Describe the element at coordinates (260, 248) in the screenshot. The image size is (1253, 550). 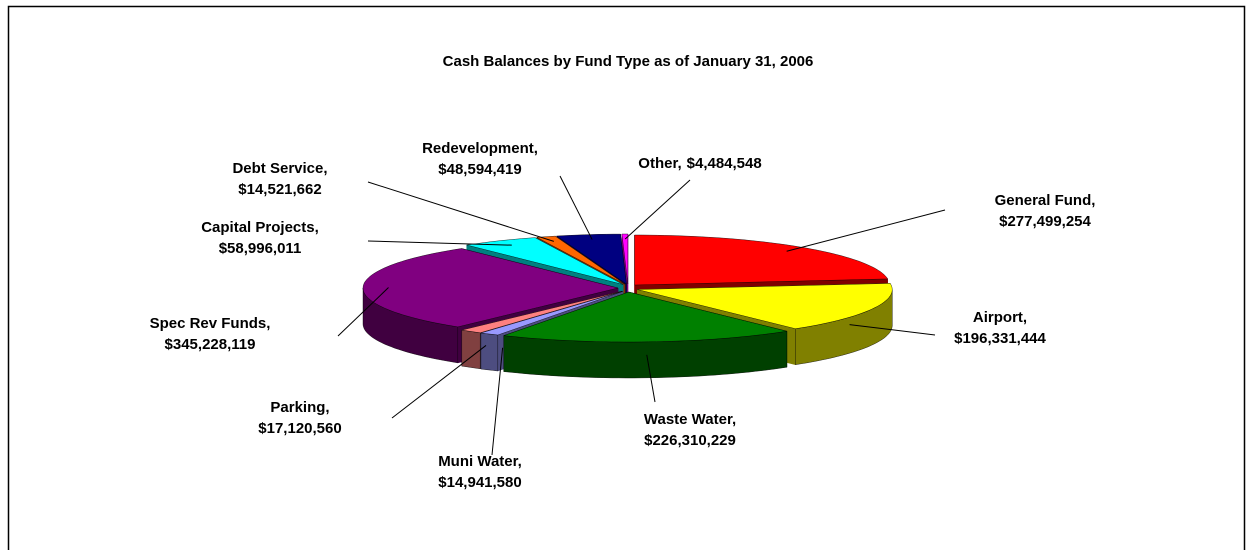
I see `label-value: $58,996,011` at that location.